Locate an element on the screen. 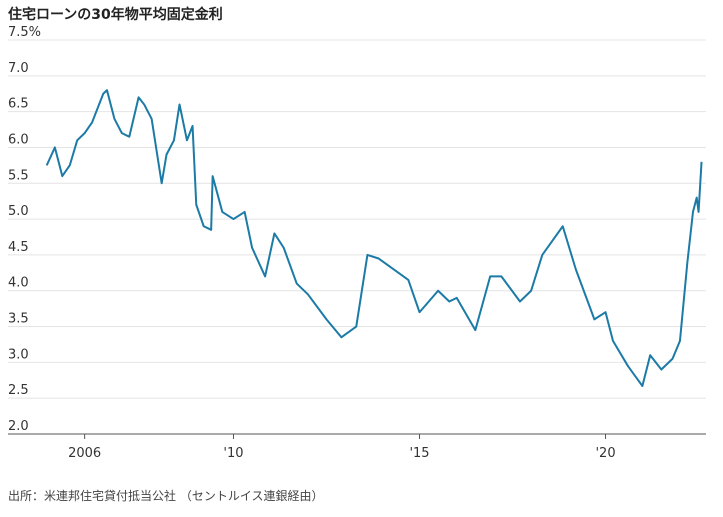 The height and width of the screenshot is (517, 723). x-tick-label: '15 is located at coordinates (419, 453).